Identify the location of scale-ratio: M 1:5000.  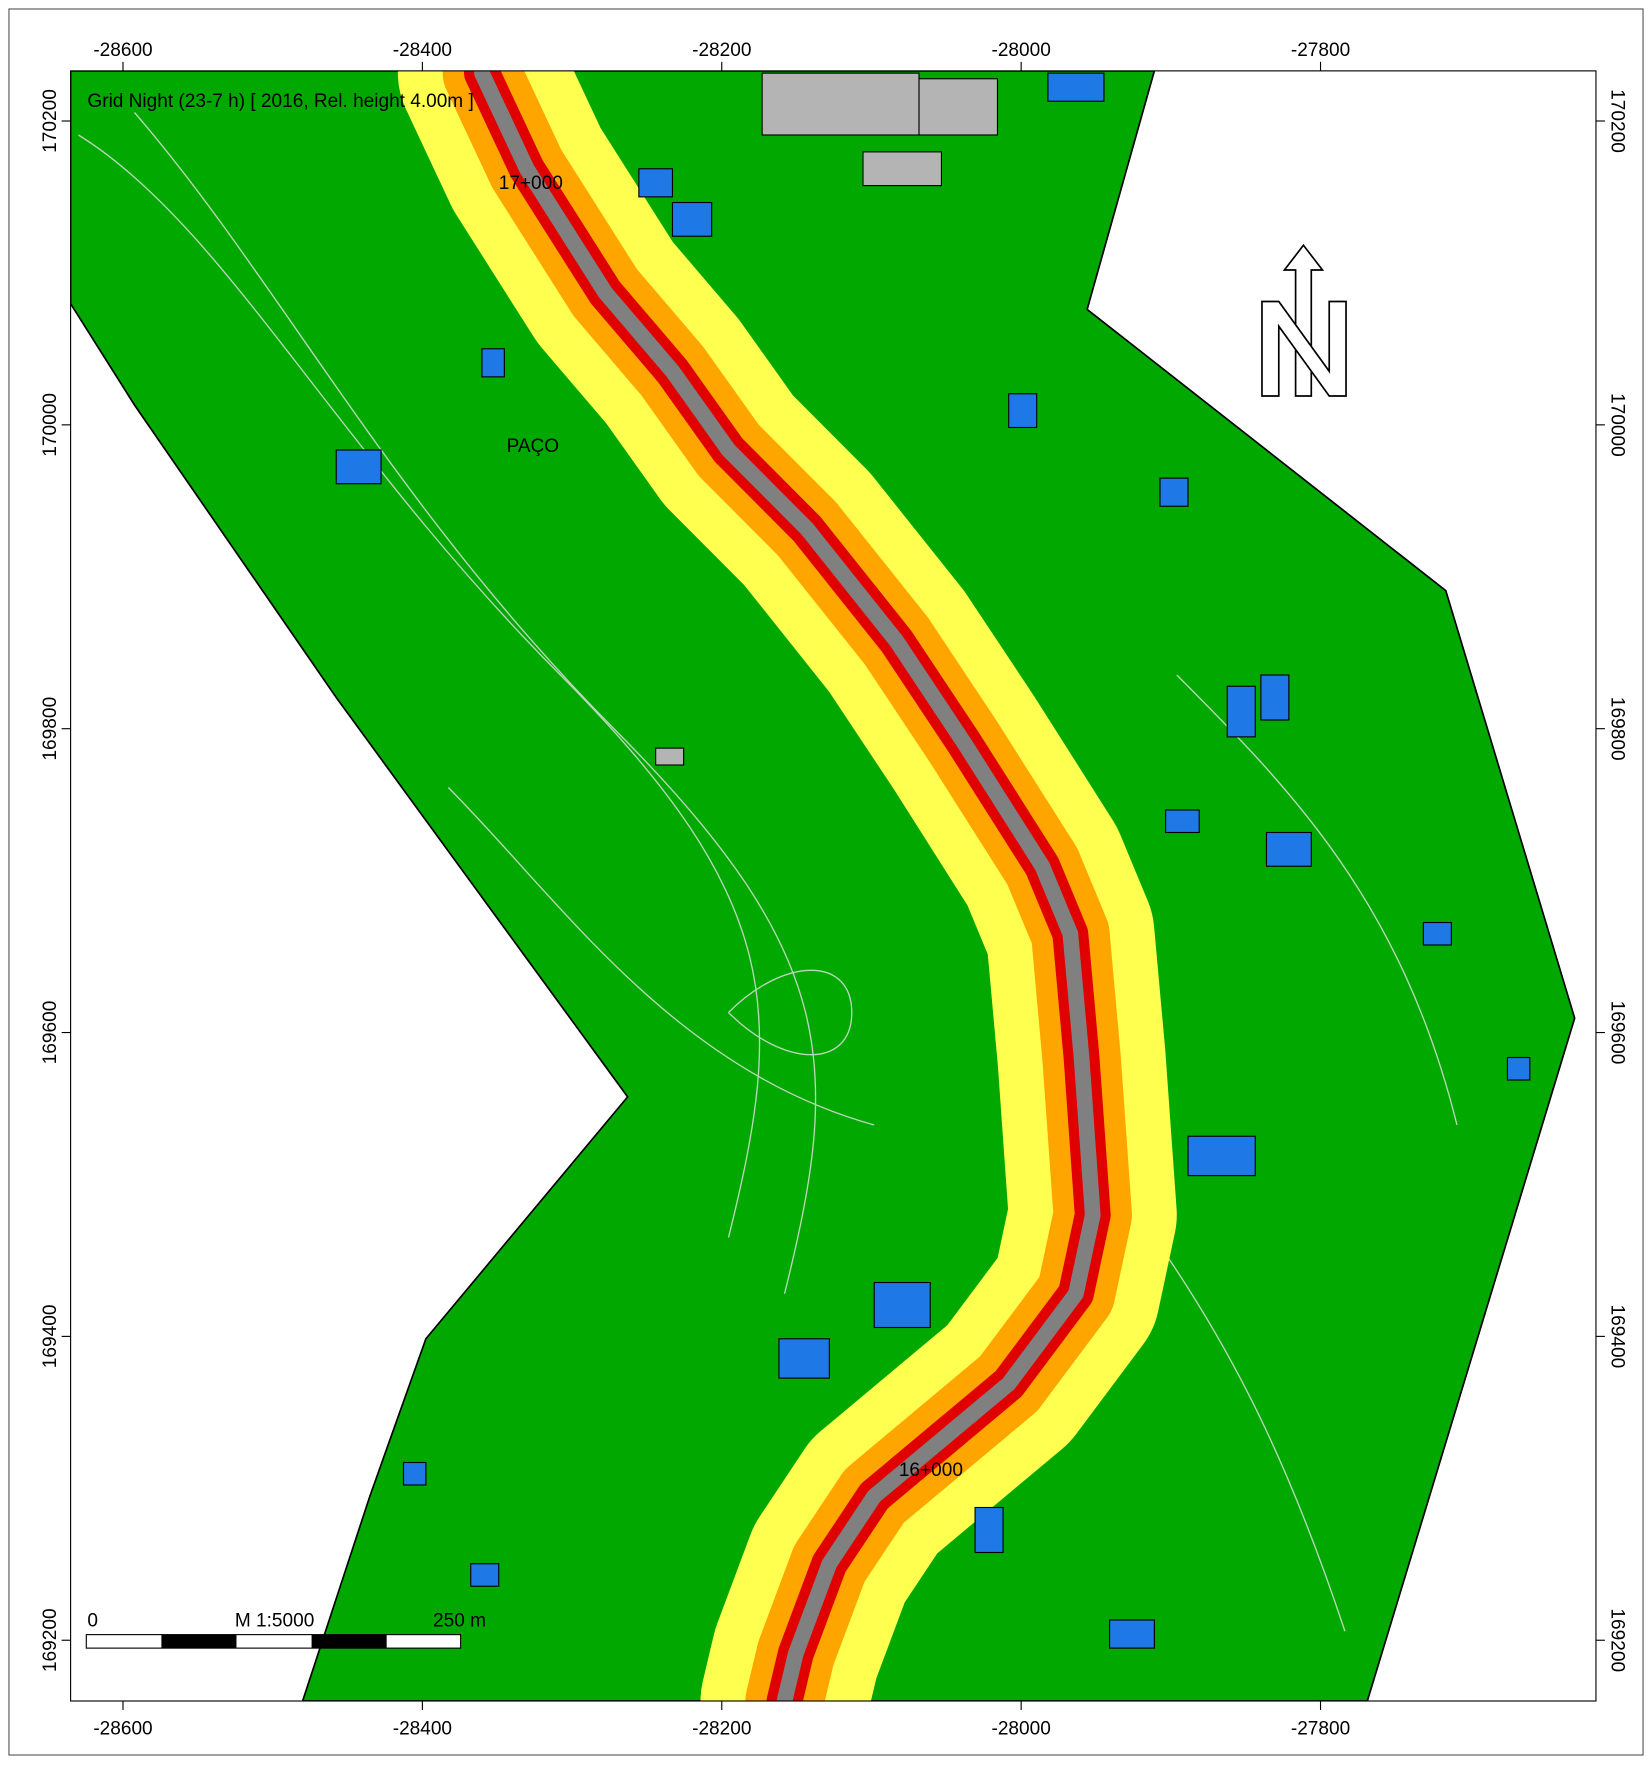
(274, 1621).